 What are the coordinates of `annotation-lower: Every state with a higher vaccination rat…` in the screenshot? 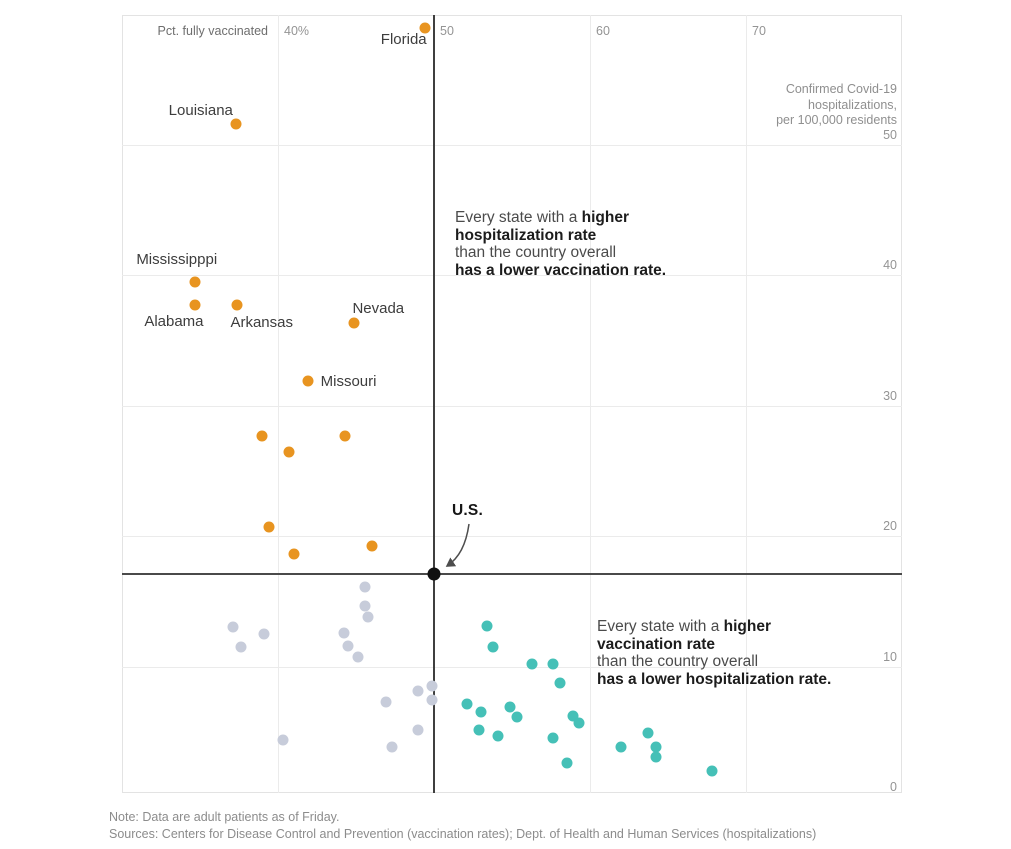 It's located at (714, 653).